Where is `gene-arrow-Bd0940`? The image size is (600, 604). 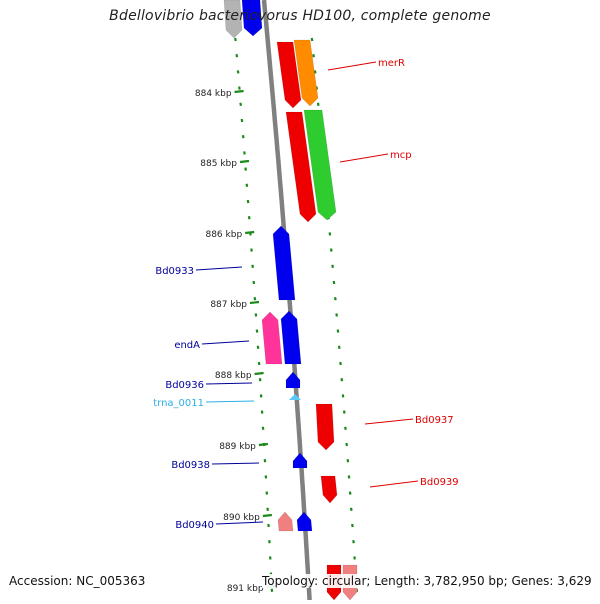 gene-arrow-Bd0940 is located at coordinates (304, 521).